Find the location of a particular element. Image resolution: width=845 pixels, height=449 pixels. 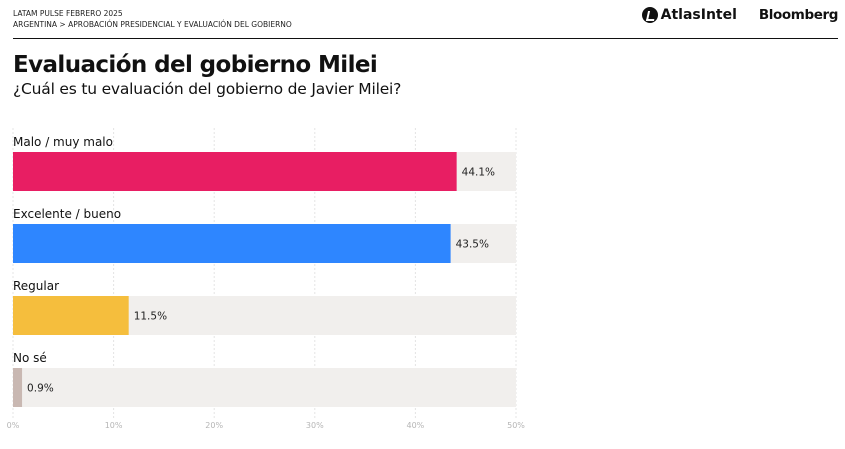

x-tick-label: 0% is located at coordinates (13, 425).